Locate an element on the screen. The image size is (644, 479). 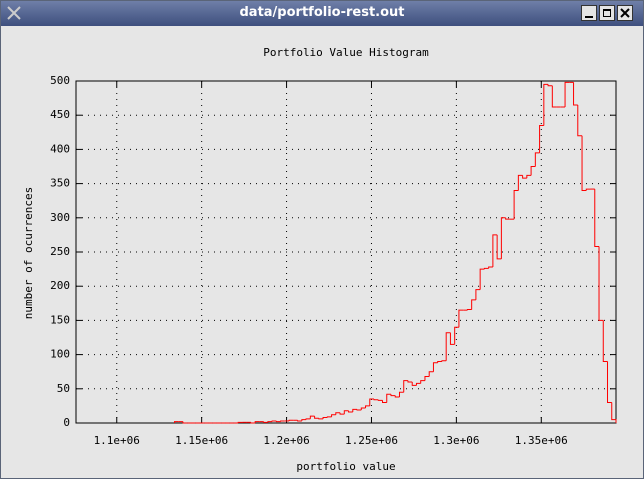
x-tick-label: 1.1e+06 is located at coordinates (117, 440).